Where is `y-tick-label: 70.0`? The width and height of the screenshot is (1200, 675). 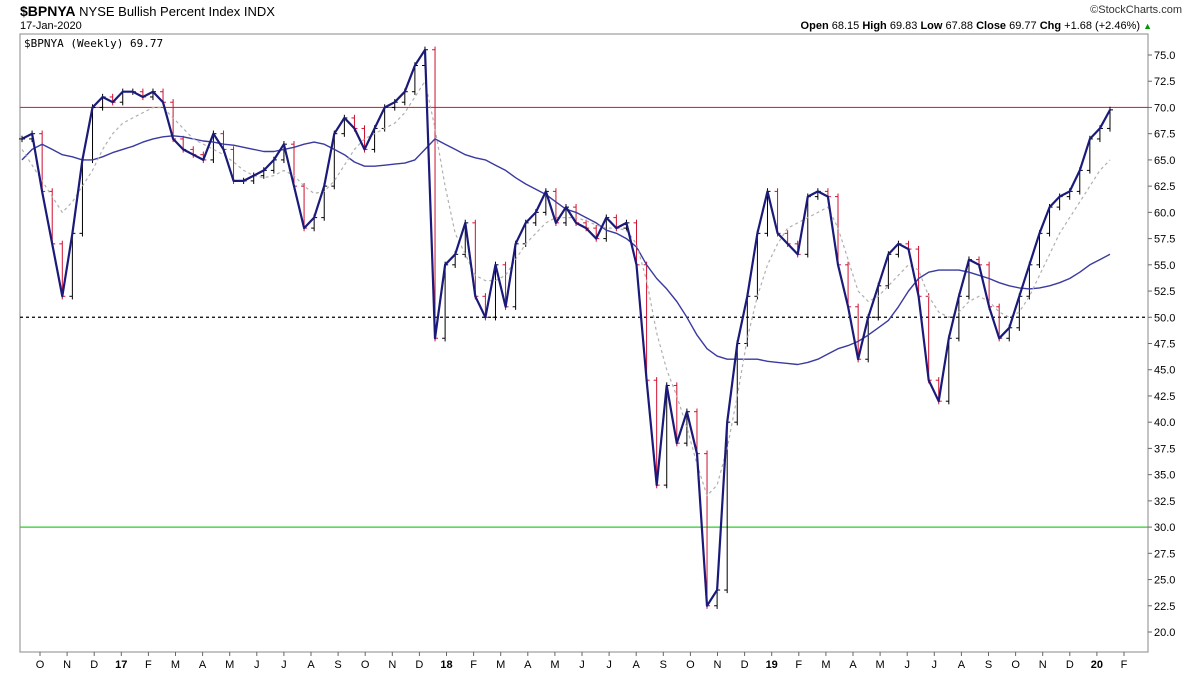
y-tick-label: 70.0 is located at coordinates (1164, 108).